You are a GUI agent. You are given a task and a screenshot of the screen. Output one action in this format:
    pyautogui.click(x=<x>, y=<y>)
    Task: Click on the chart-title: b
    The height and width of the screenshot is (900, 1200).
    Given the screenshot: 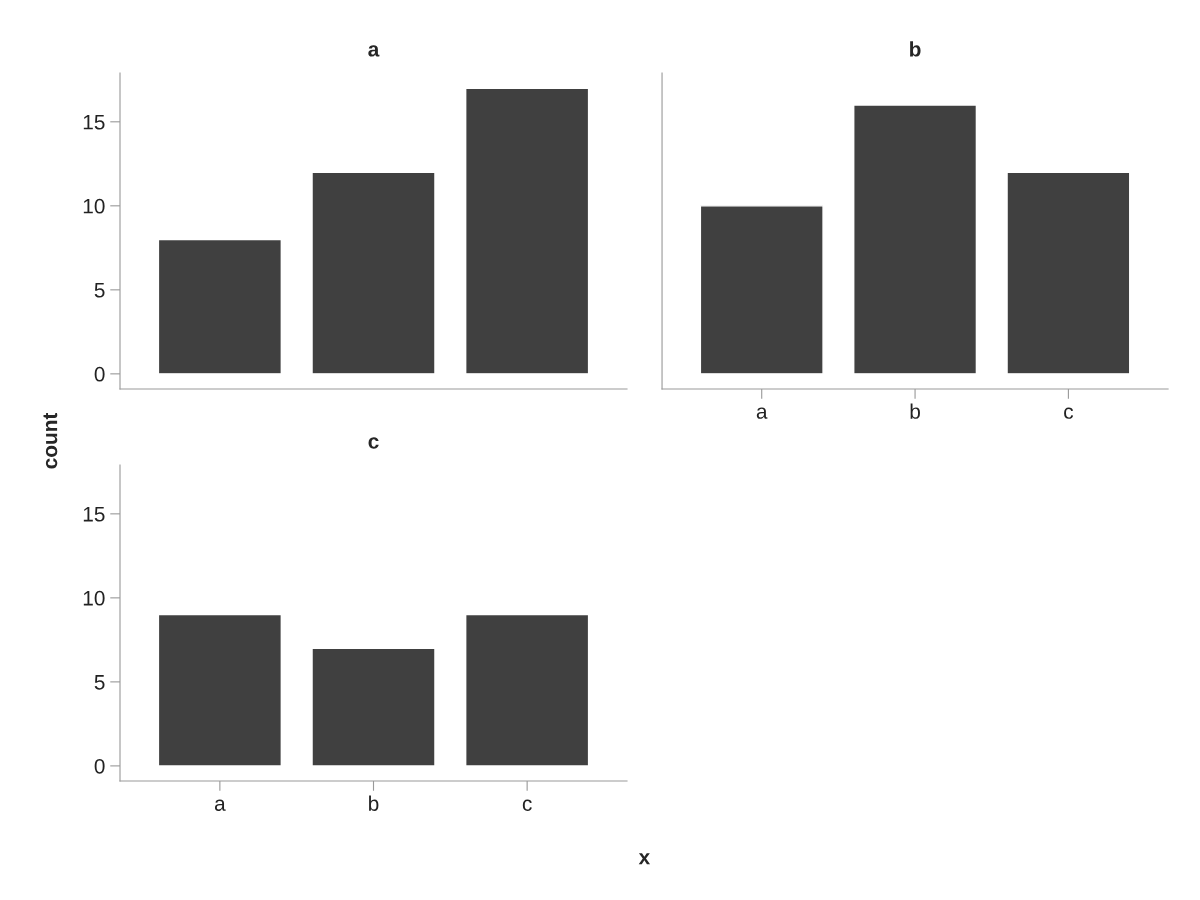 What is the action you would take?
    pyautogui.click(x=915, y=49)
    